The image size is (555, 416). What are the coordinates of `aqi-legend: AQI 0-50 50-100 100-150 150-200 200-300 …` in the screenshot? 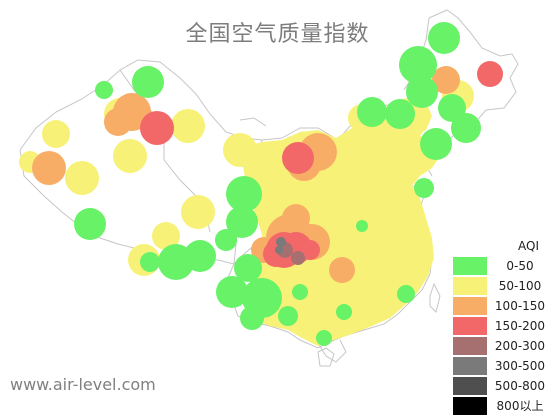 It's located at (503, 326).